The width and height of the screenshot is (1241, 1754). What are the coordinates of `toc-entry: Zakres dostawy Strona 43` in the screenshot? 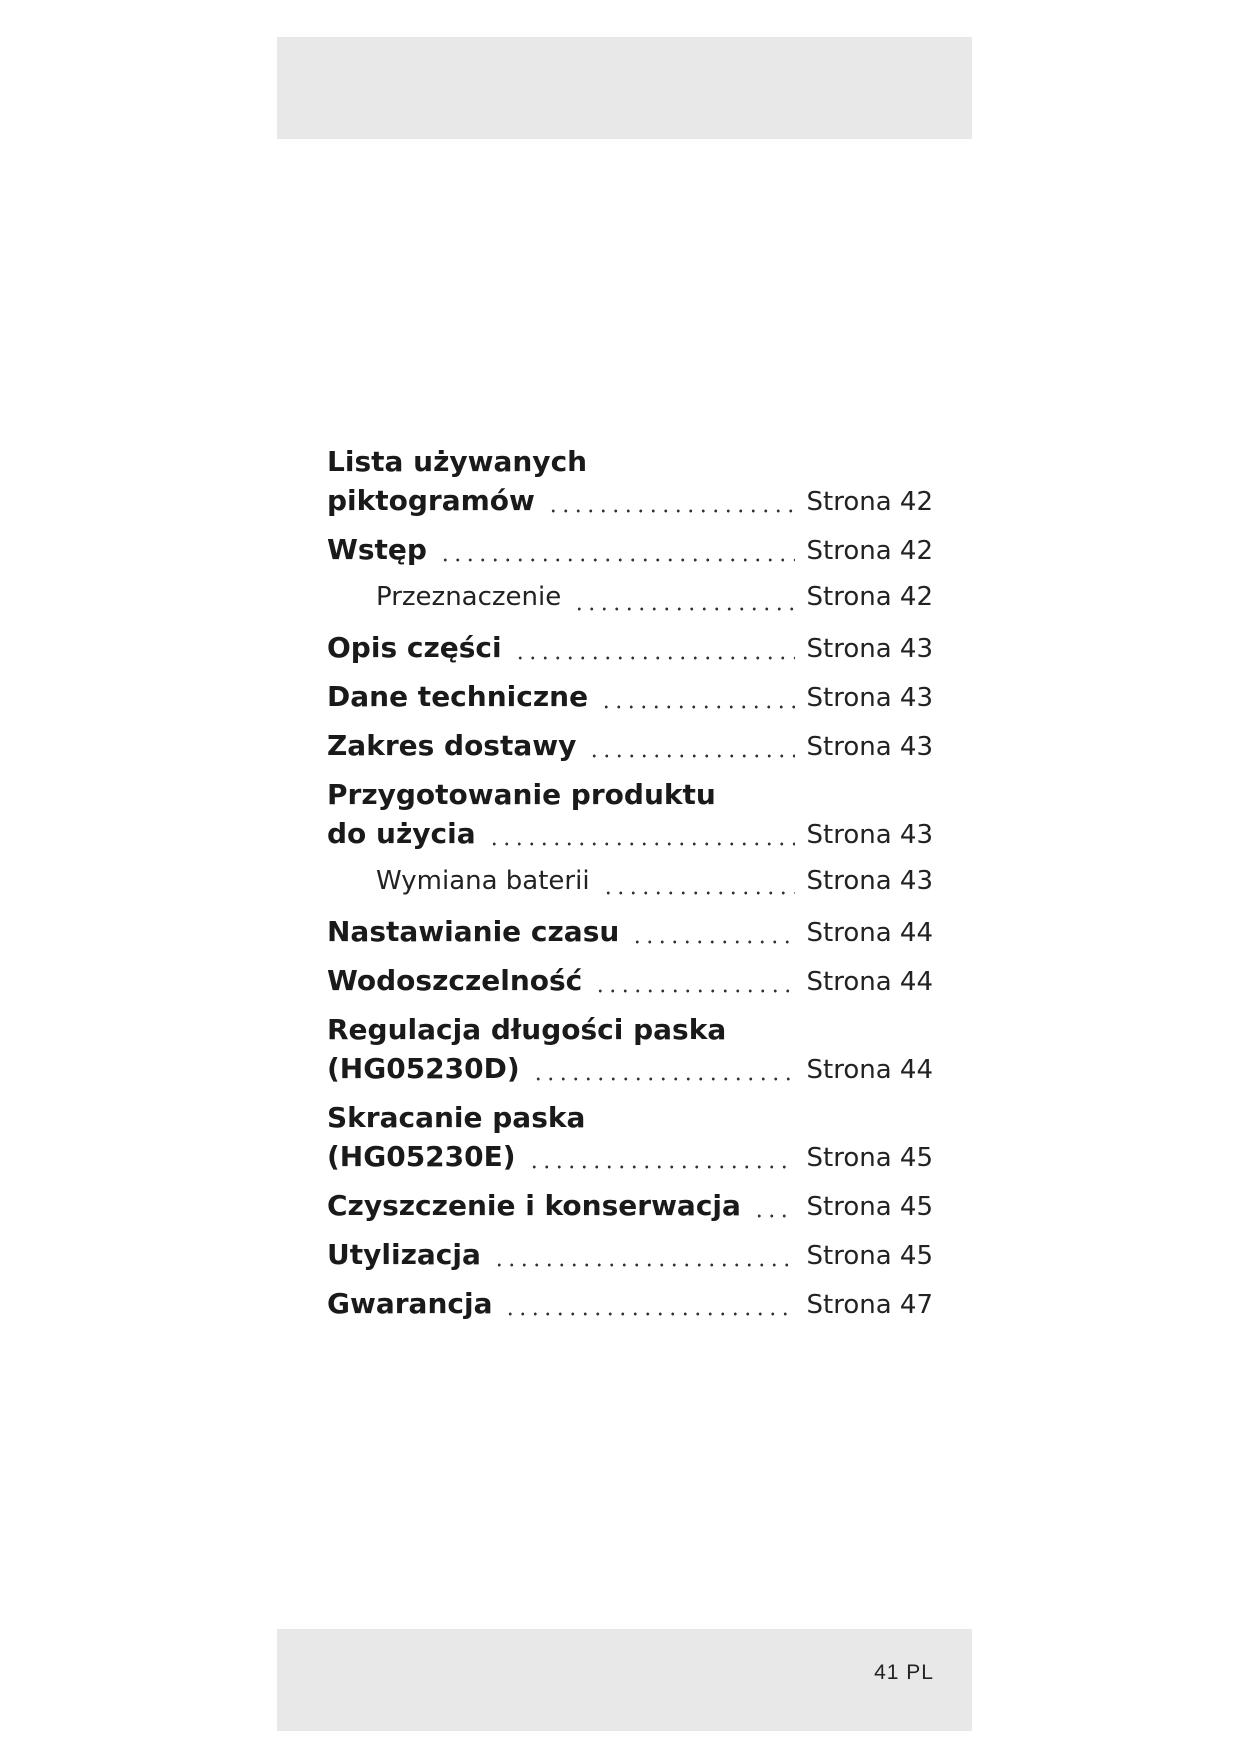 It's located at (630, 748).